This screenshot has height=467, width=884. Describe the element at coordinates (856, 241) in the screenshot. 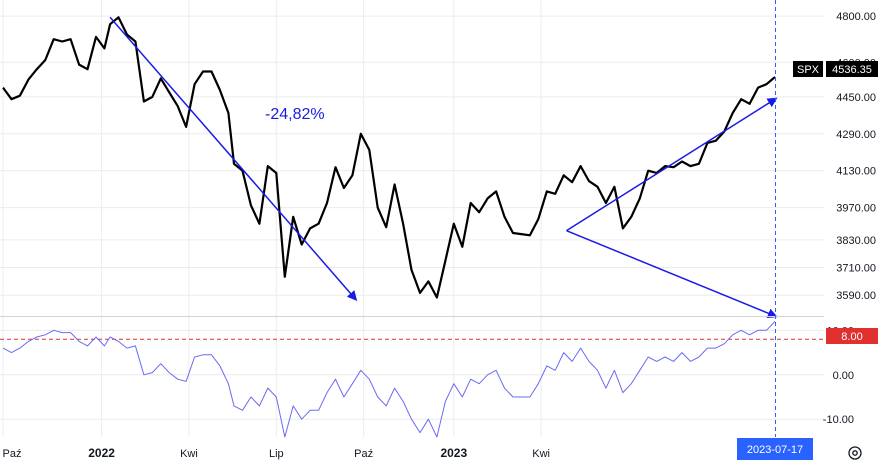

I see `price-tick-label: 3830.00` at that location.